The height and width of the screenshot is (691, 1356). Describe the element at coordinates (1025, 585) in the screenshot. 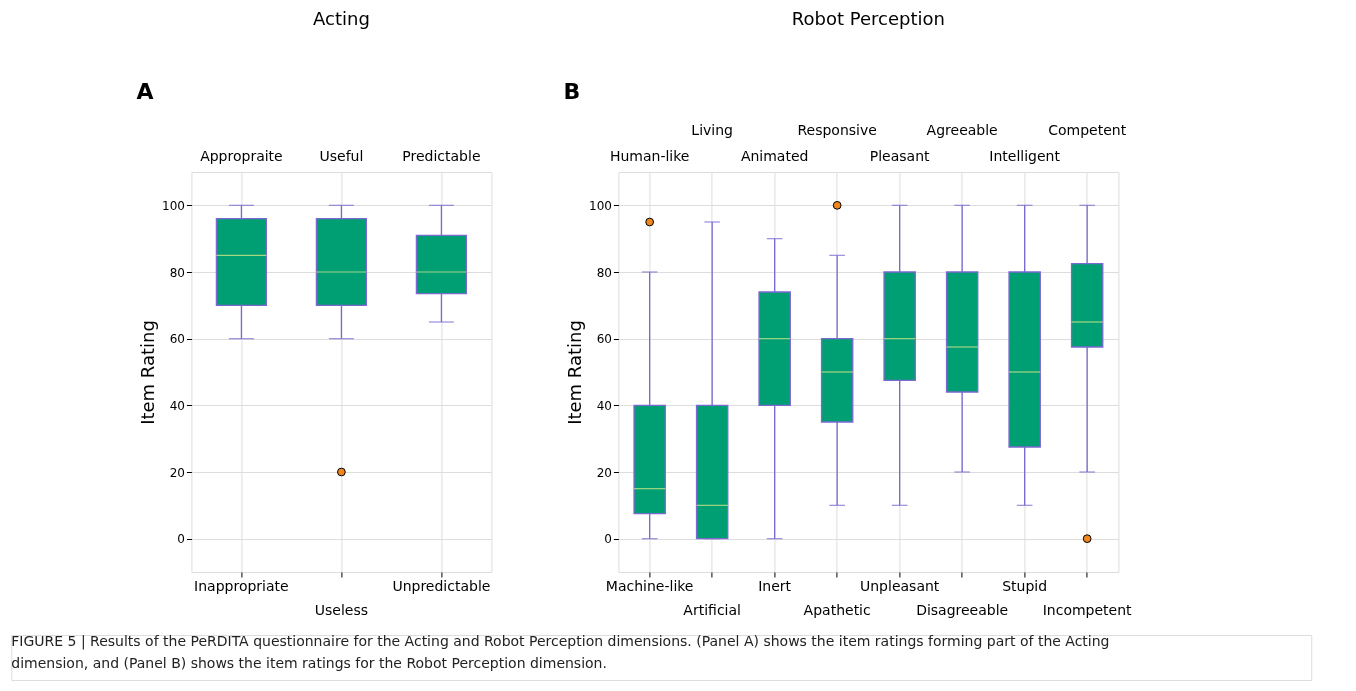

I see `x-tick-label: Stupid` at that location.